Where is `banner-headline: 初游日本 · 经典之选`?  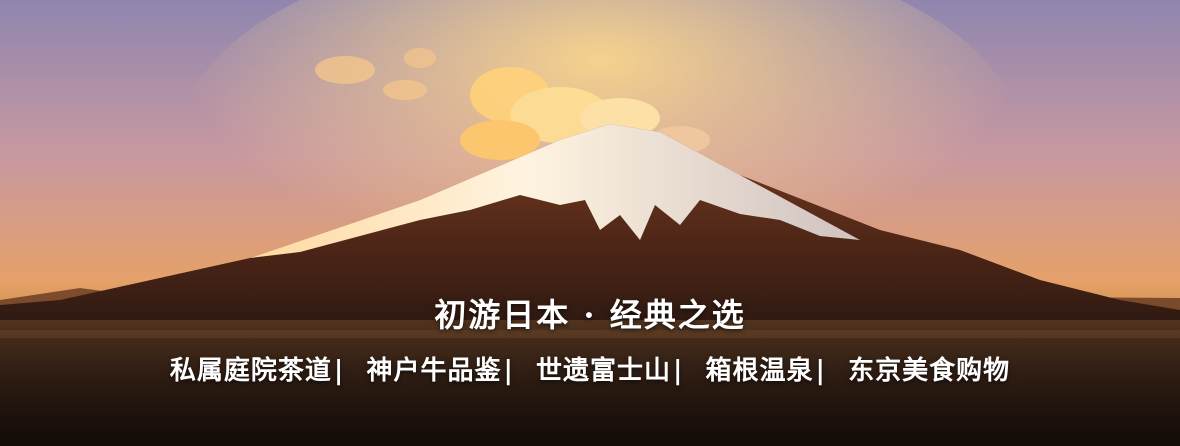 banner-headline: 初游日本 · 经典之选 is located at coordinates (590, 315).